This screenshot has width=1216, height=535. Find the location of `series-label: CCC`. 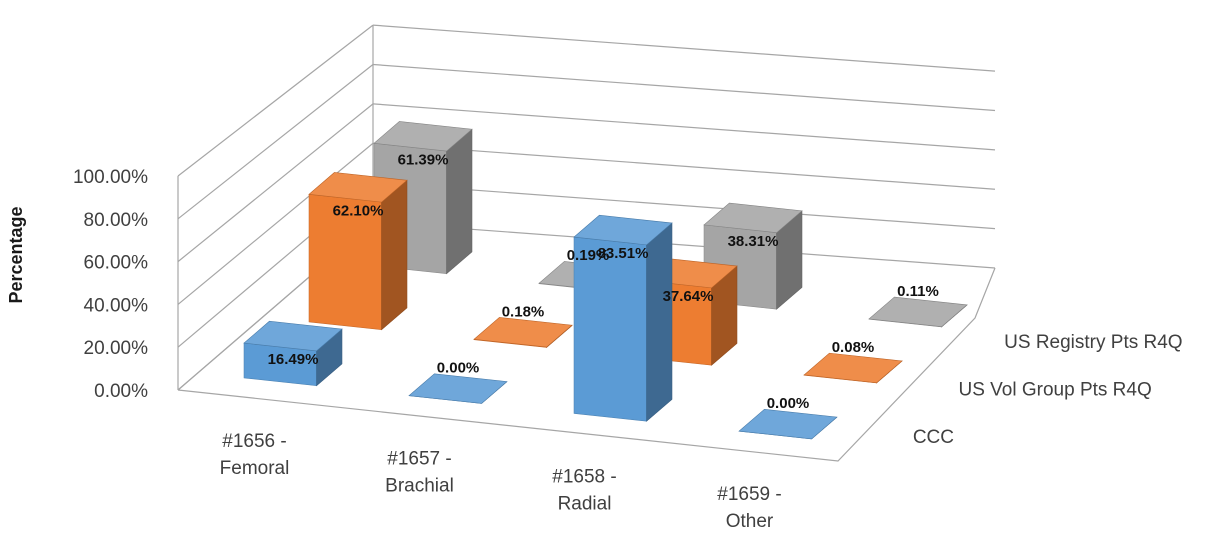

series-label: CCC is located at coordinates (933, 437).